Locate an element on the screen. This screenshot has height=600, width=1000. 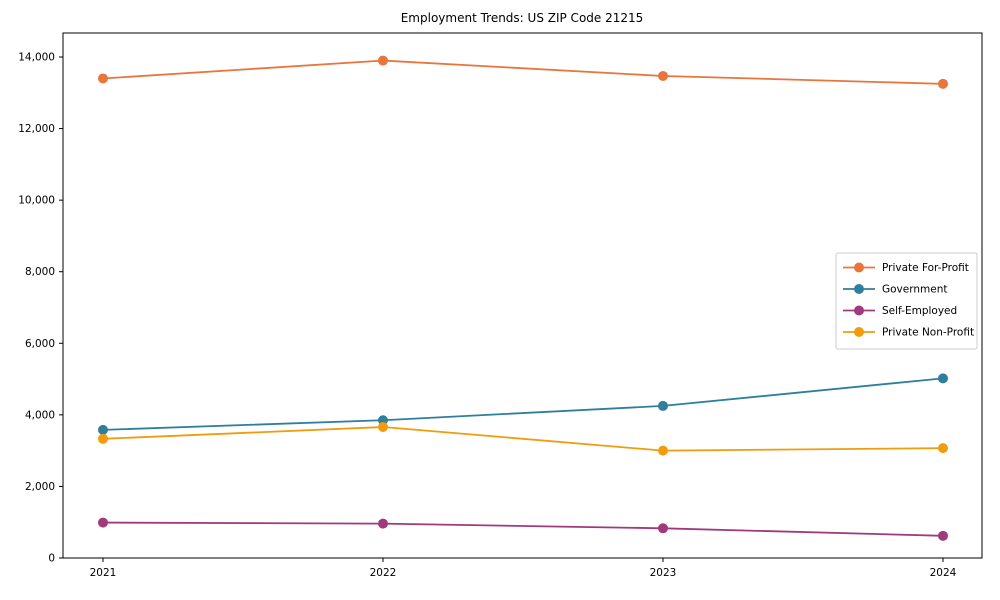
series-line-self-employed is located at coordinates (523, 529).